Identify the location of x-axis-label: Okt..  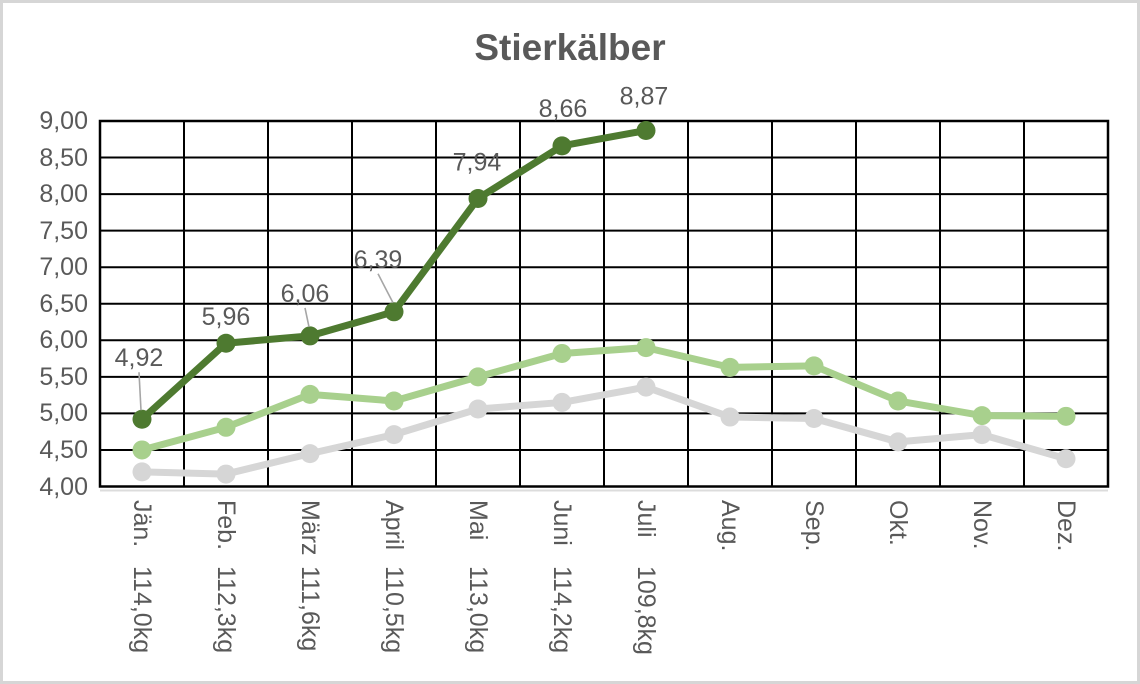
(898, 533).